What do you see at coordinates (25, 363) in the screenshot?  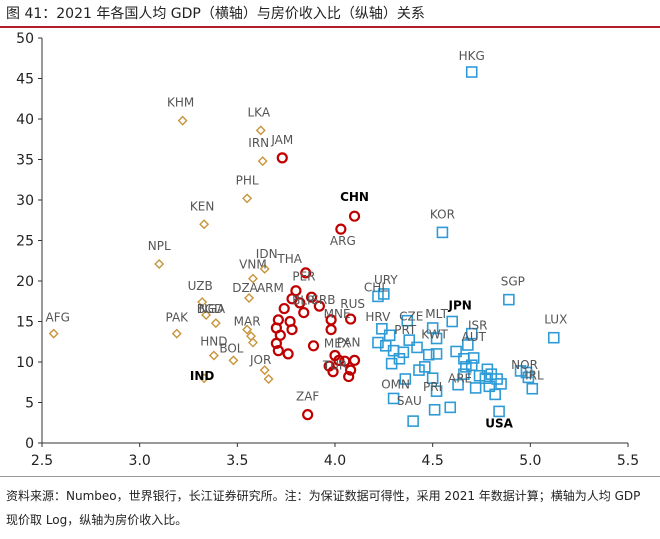 I see `y-tick-label: 10` at bounding box center [25, 363].